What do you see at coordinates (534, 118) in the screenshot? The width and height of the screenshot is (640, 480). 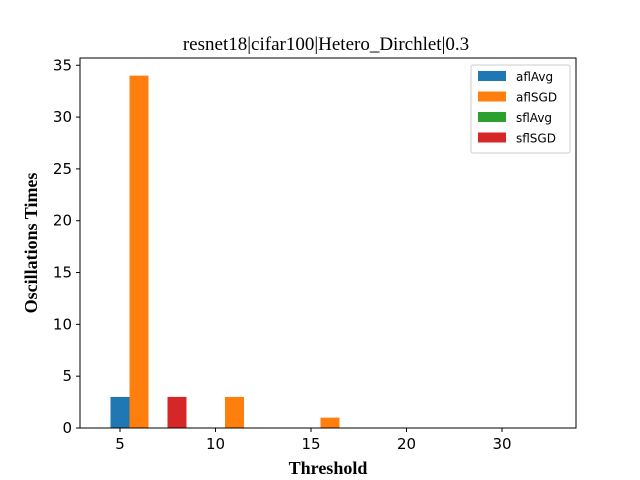 I see `legend-label-sflAvg: sflAvg` at bounding box center [534, 118].